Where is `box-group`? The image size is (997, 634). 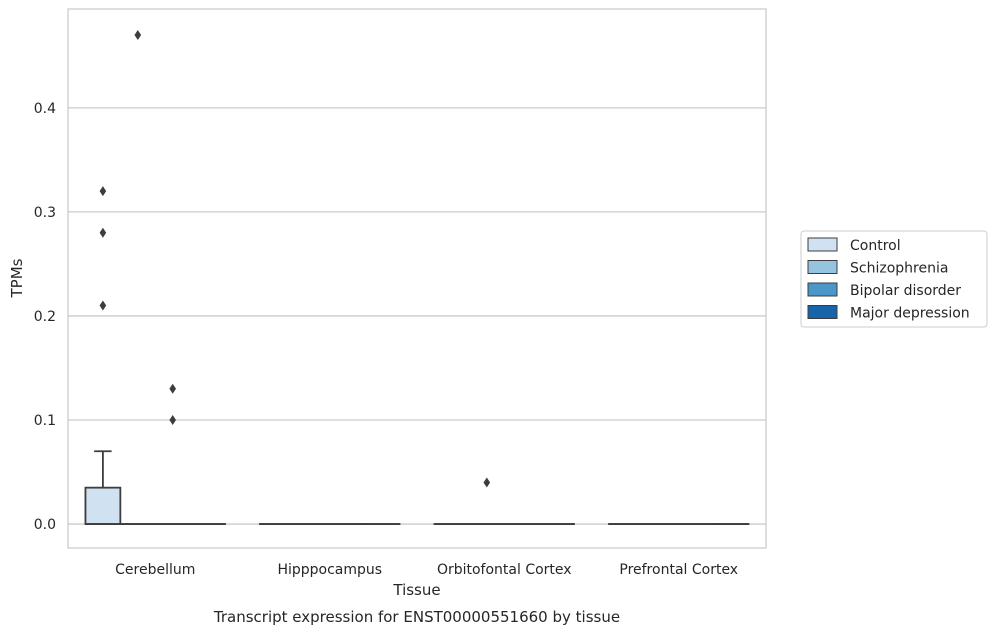
box-group is located at coordinates (103, 355).